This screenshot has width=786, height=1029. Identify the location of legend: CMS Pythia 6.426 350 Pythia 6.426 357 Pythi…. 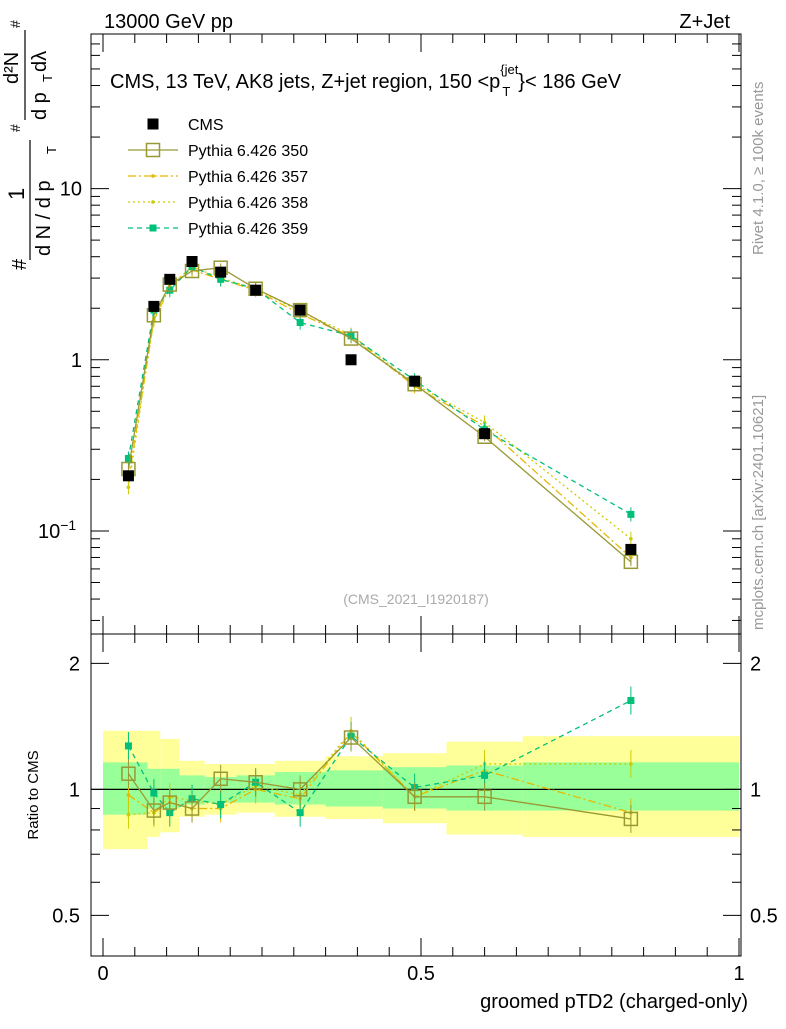
(218, 177).